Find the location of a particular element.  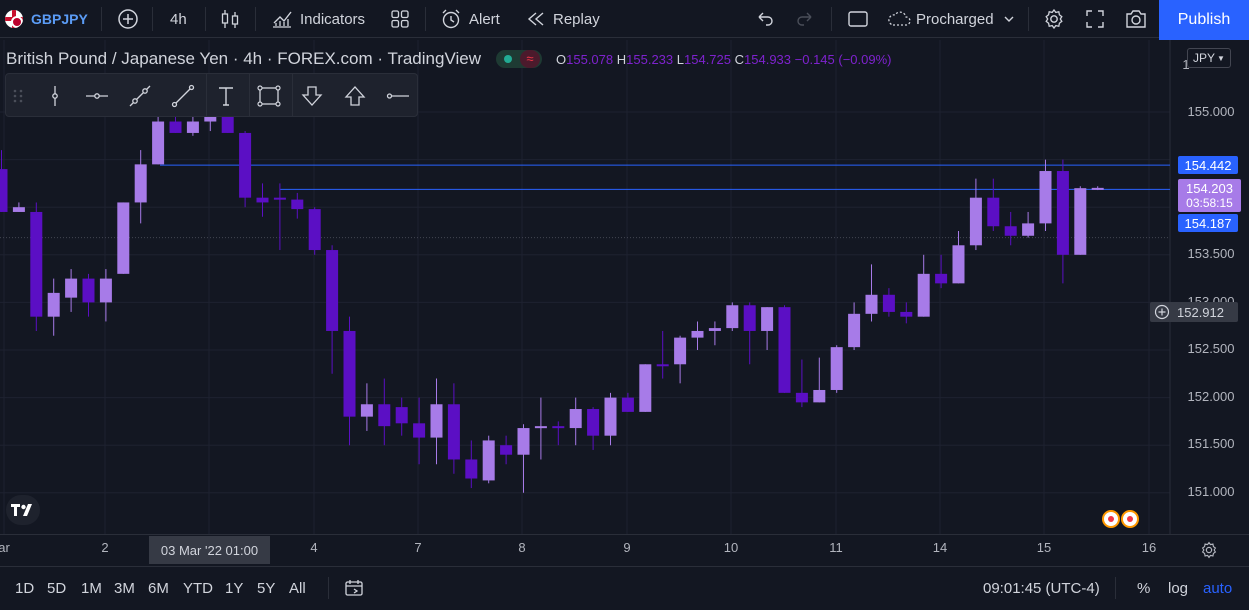

auto-toggle: auto is located at coordinates (1217, 588).